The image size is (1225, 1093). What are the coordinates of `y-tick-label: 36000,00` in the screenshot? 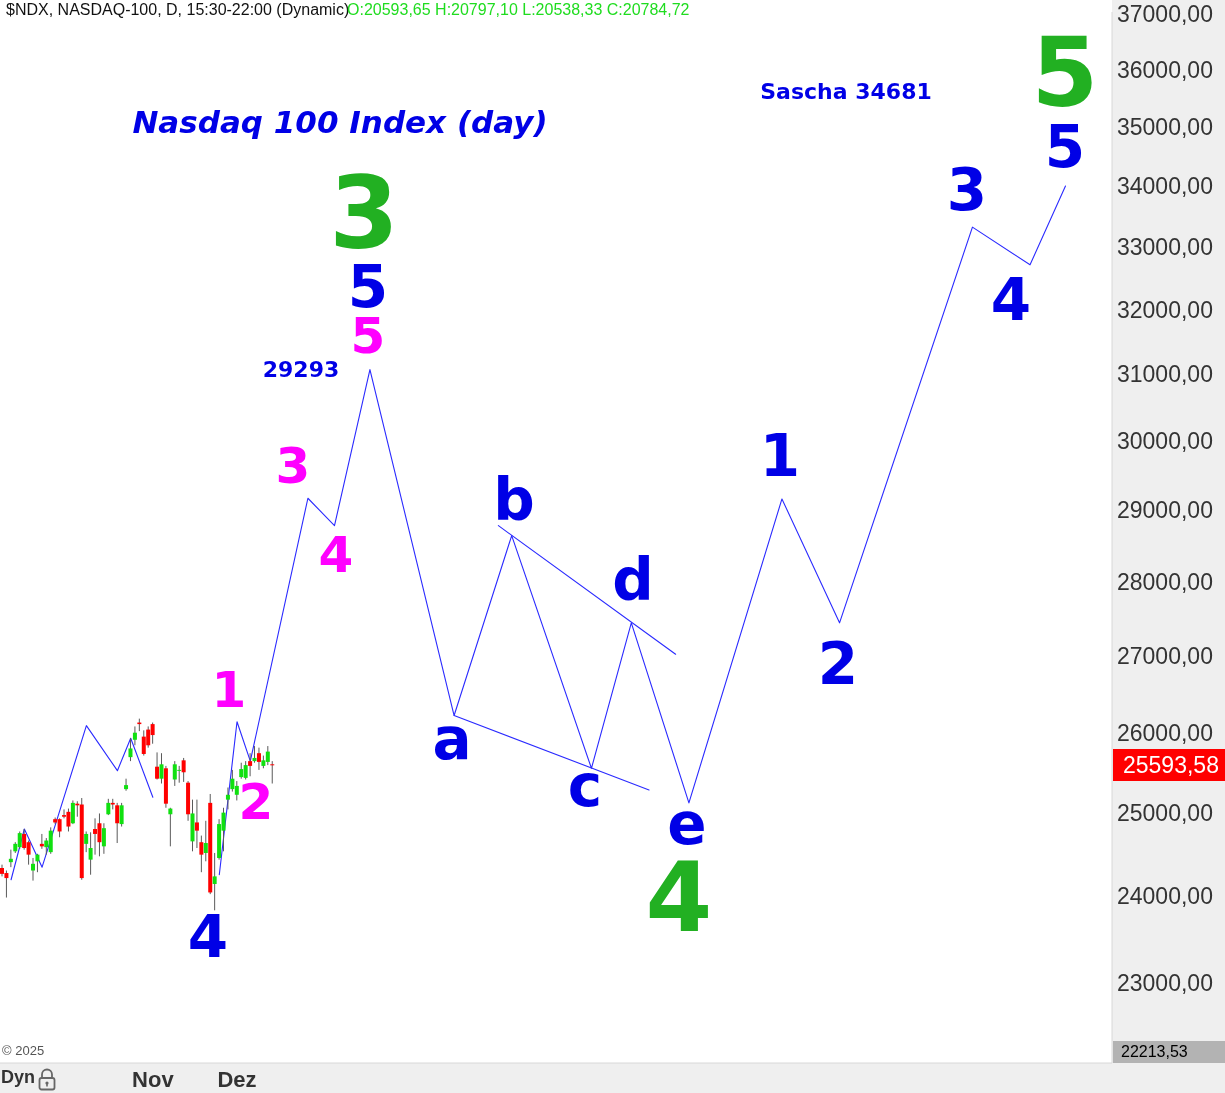 It's located at (1165, 69).